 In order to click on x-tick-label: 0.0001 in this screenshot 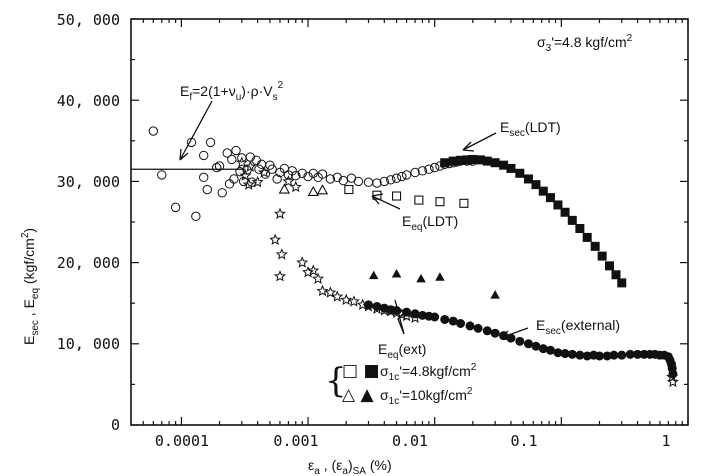, I will do `click(182, 441)`.